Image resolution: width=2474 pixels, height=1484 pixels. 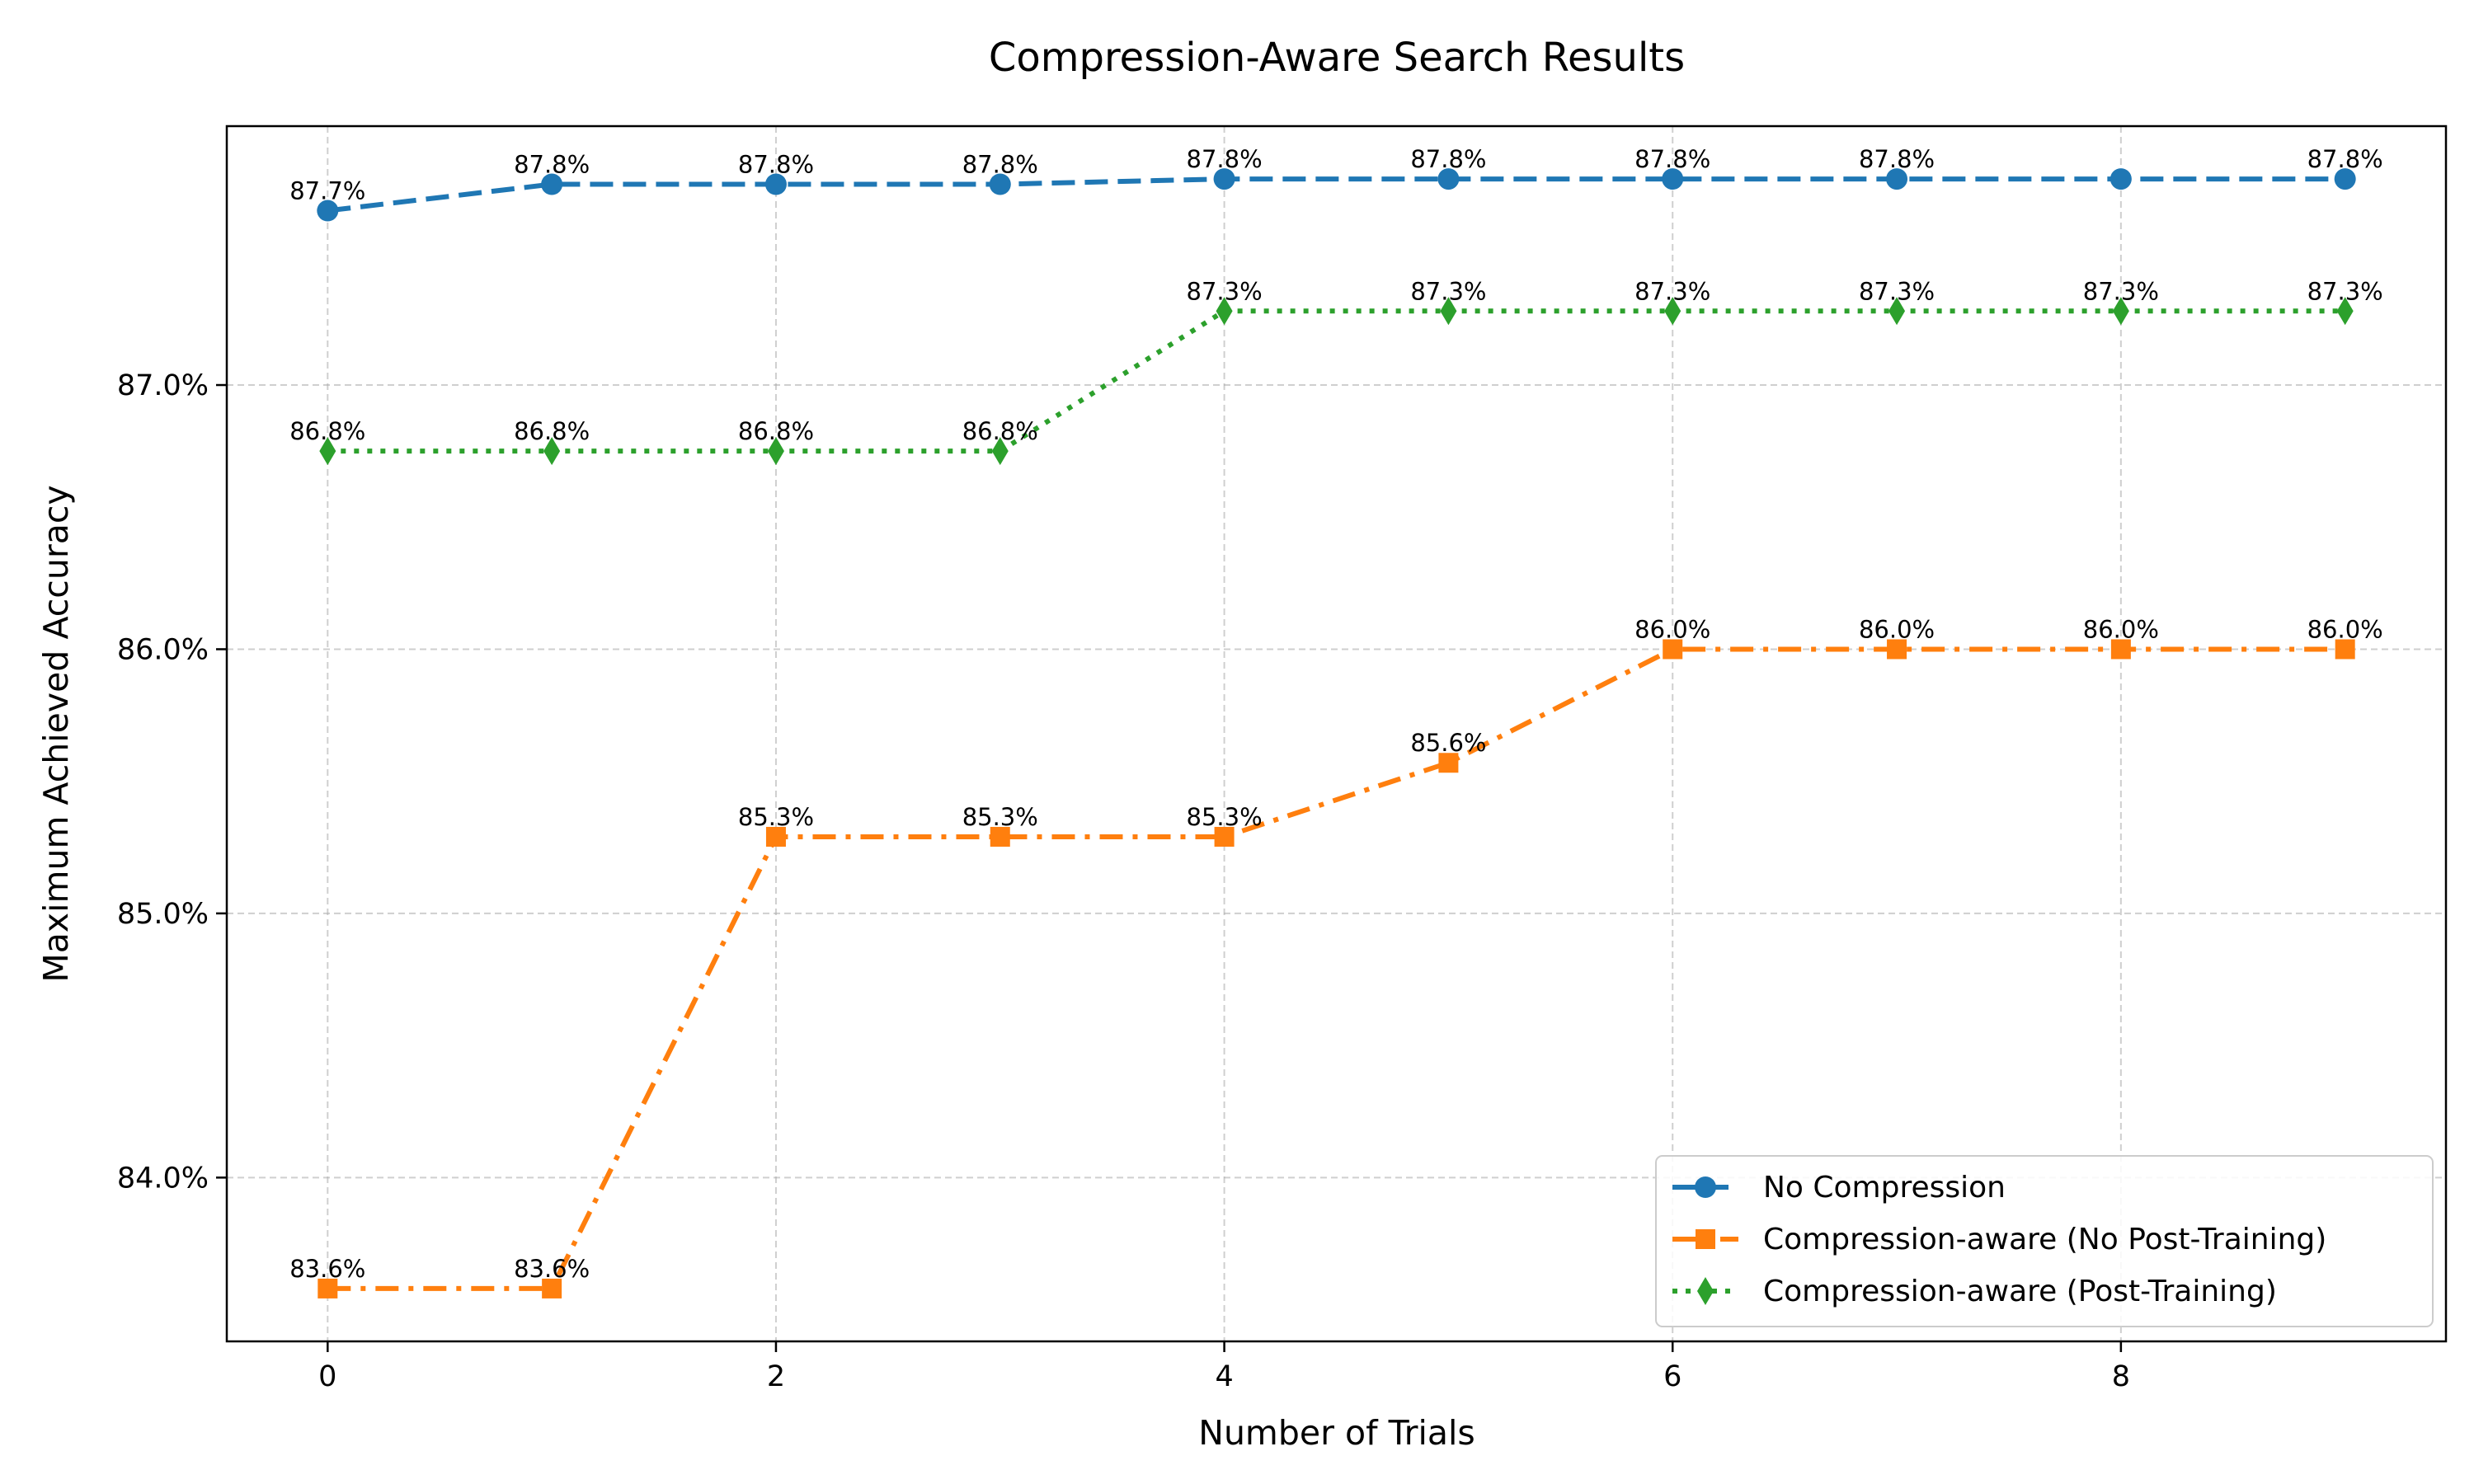 What do you see at coordinates (56, 733) in the screenshot?
I see `y-axis-label: Maximum Achieved Accuracy` at bounding box center [56, 733].